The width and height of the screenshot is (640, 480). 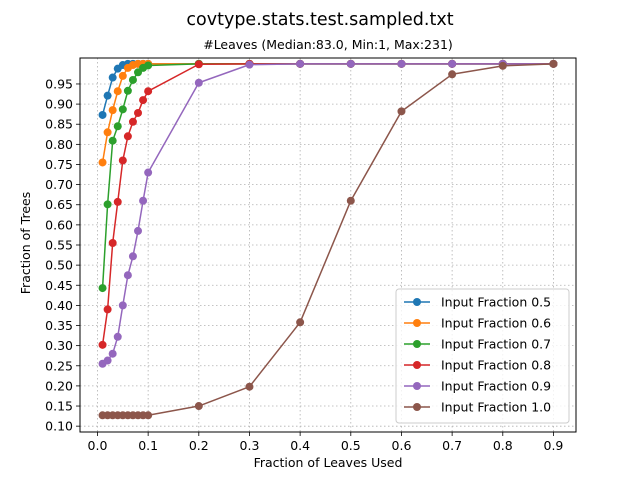 What do you see at coordinates (402, 445) in the screenshot?
I see `x-tick-label: 0.6` at bounding box center [402, 445].